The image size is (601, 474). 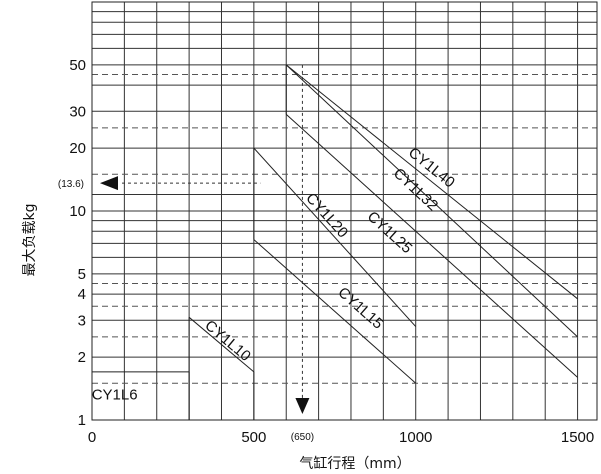 I want to click on arrow-left-icon, so click(x=109, y=183).